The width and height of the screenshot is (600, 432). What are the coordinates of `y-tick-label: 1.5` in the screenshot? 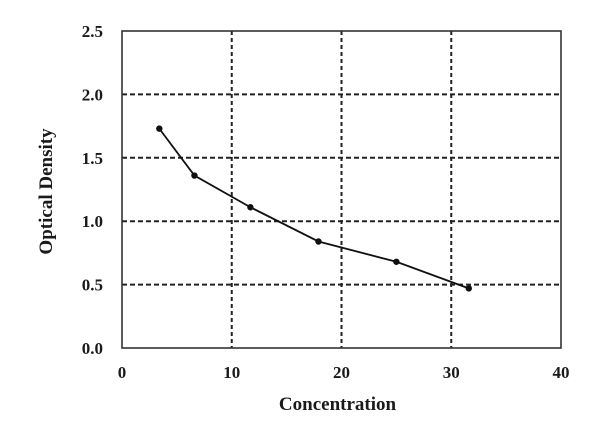 It's located at (92, 158).